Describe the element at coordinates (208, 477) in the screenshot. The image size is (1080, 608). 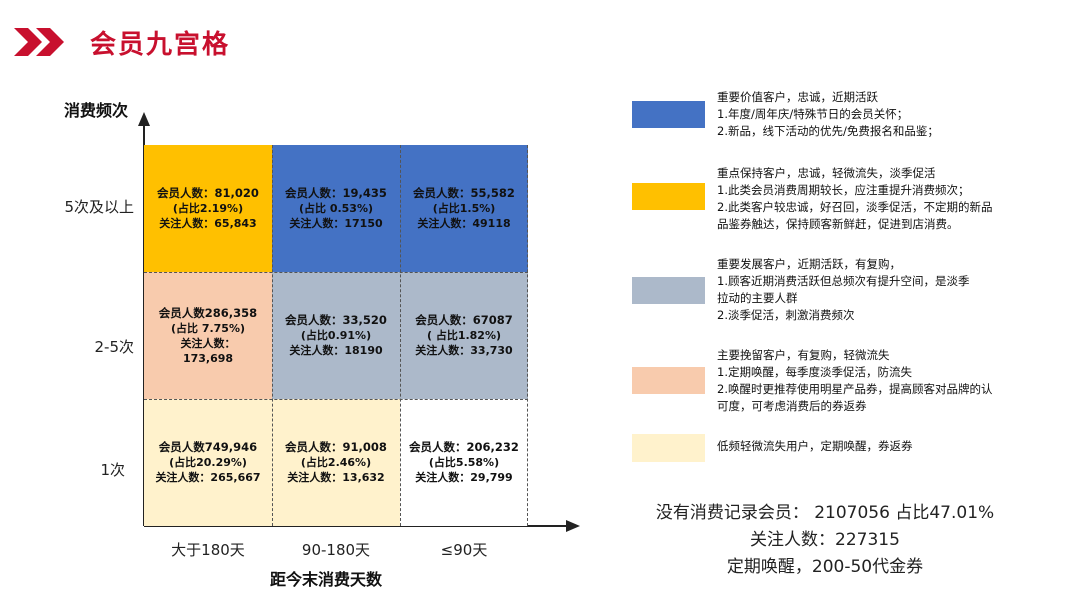
I see `follower-count: 关注人数：265,667` at that location.